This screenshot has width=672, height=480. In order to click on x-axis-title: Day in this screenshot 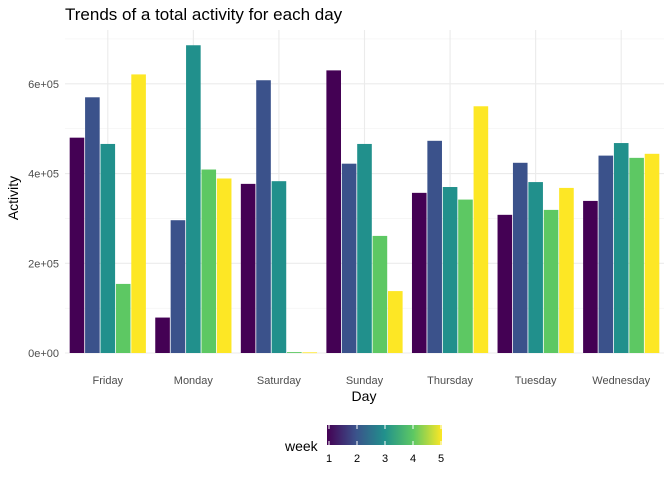, I will do `click(364, 396)`.